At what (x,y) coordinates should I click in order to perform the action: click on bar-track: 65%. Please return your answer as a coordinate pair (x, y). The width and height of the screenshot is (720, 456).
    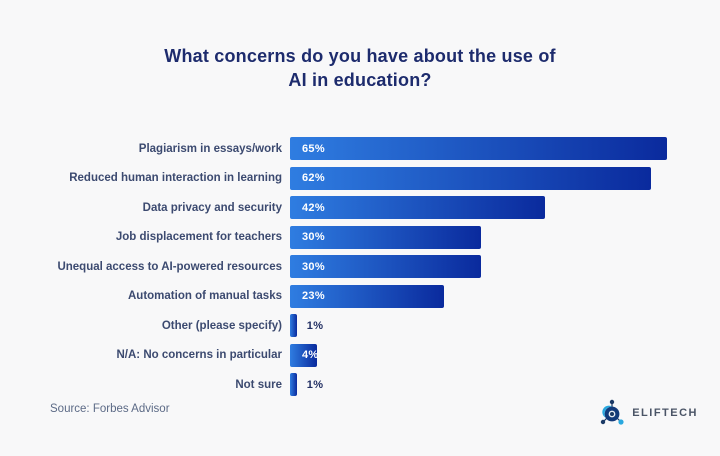
    Looking at the image, I should click on (505, 148).